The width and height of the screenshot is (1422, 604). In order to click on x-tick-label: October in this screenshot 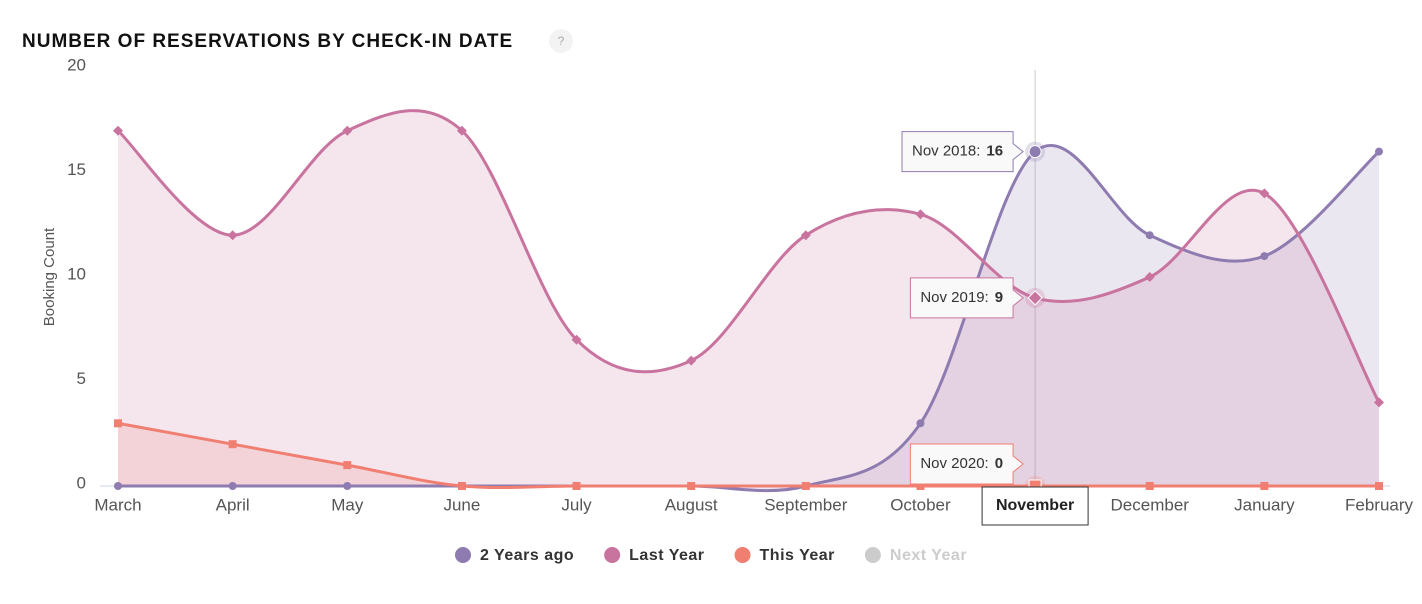, I will do `click(920, 504)`.